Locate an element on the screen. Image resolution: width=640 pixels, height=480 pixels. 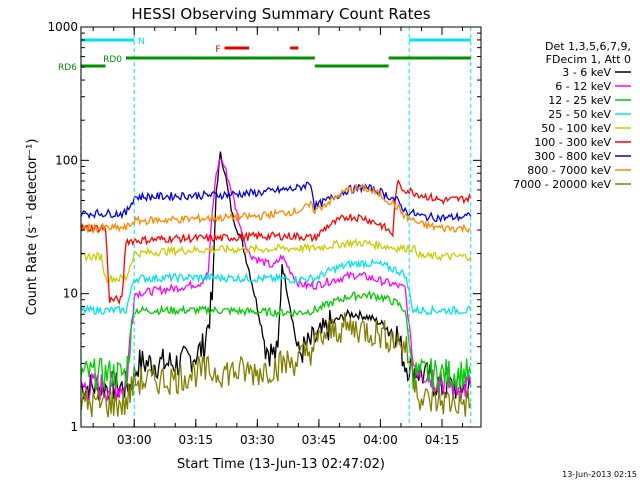
x-axis-label: Start Time (13-Jun-13 02:47:02) is located at coordinates (281, 464).